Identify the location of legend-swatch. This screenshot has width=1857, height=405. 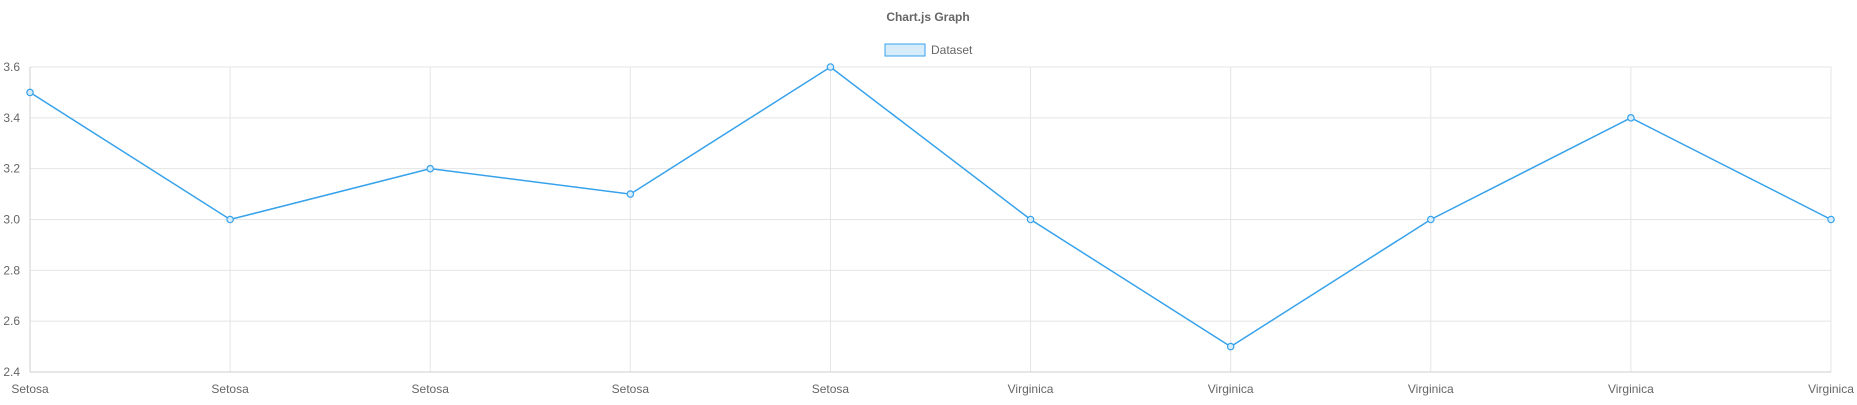
(905, 50).